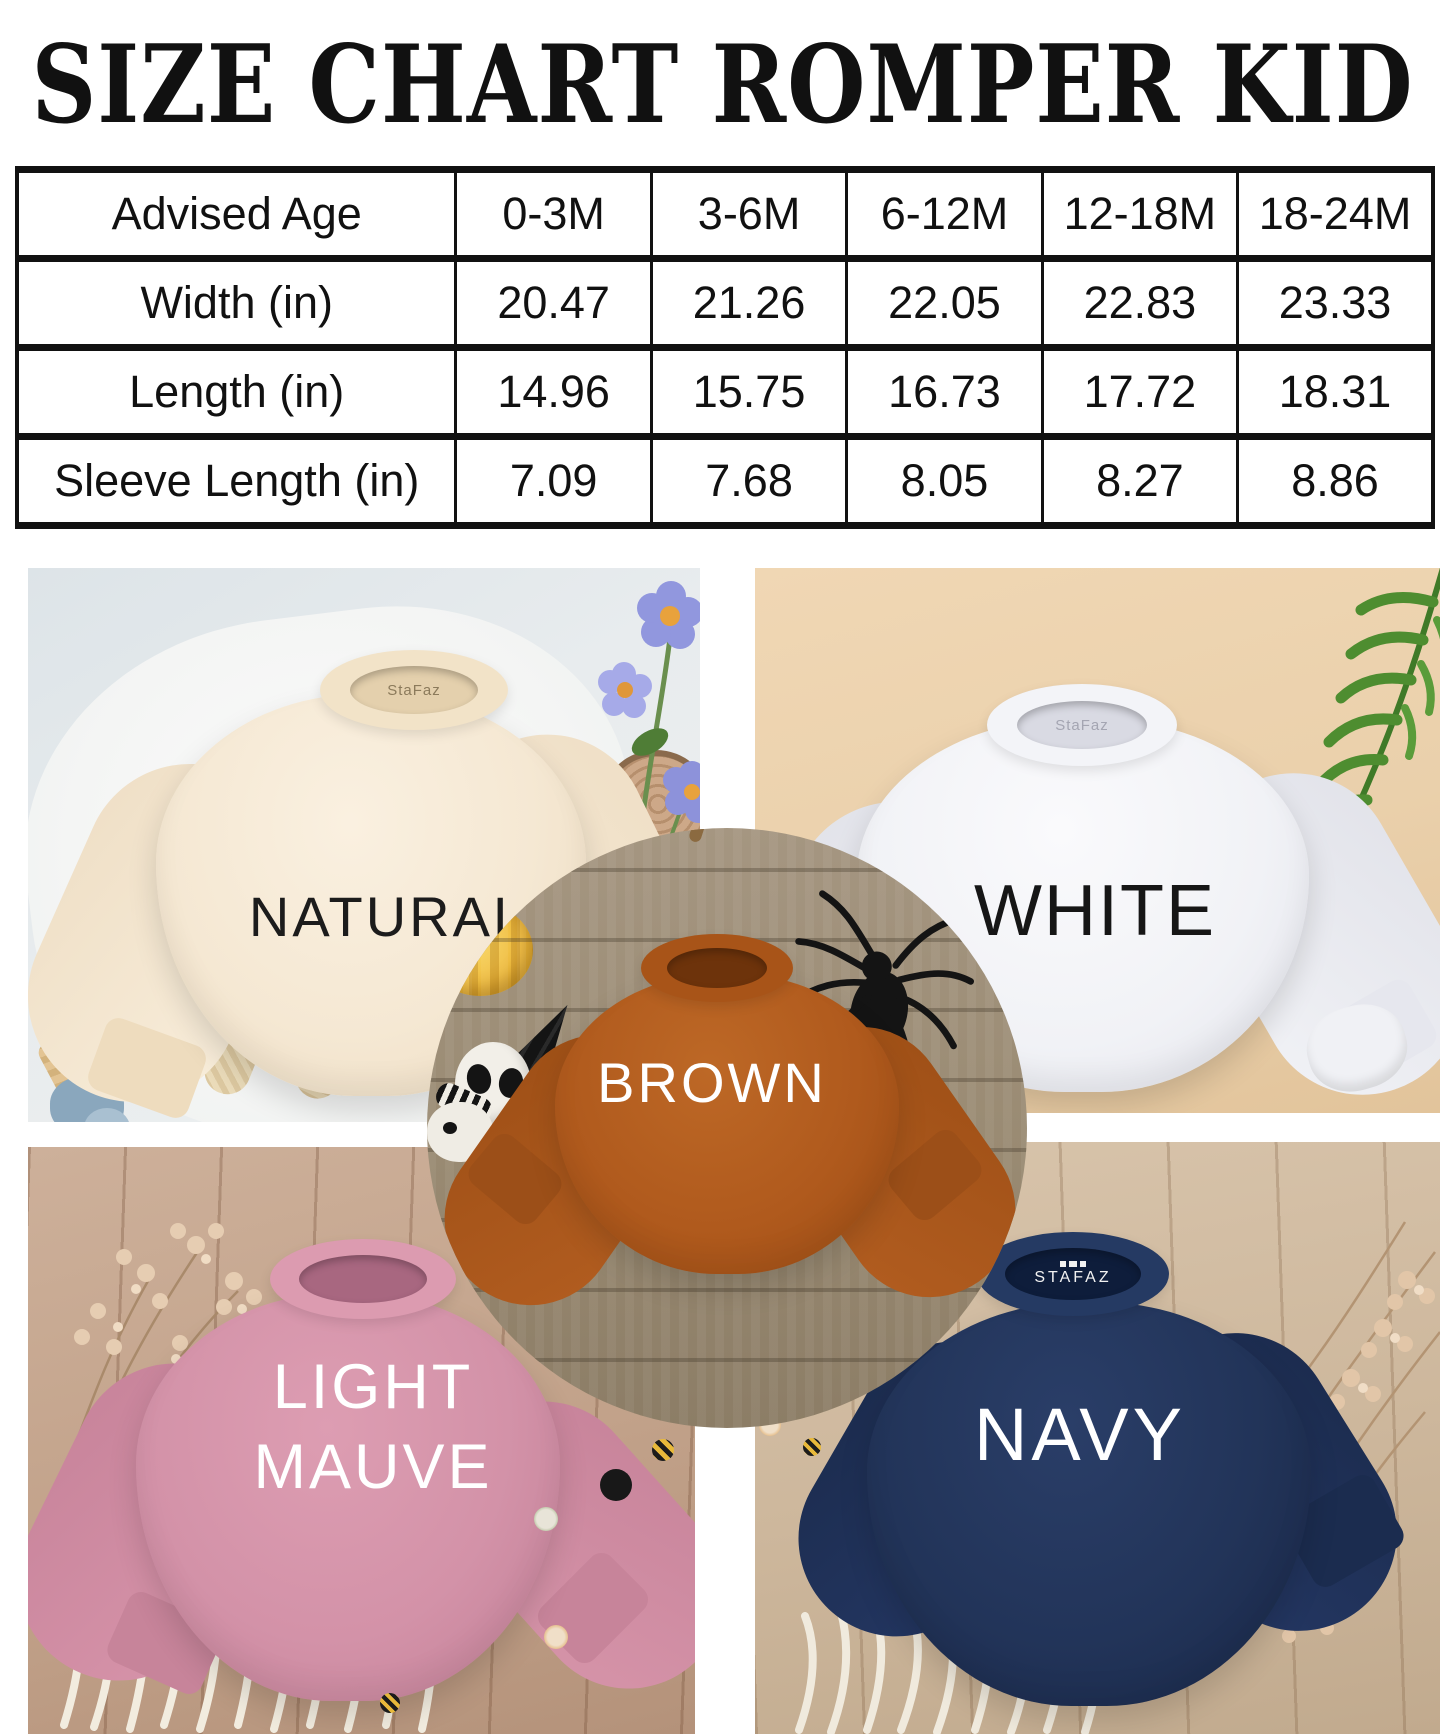 Image resolution: width=1445 pixels, height=1734 pixels. What do you see at coordinates (944, 303) in the screenshot?
I see `table-cell: 22.05` at bounding box center [944, 303].